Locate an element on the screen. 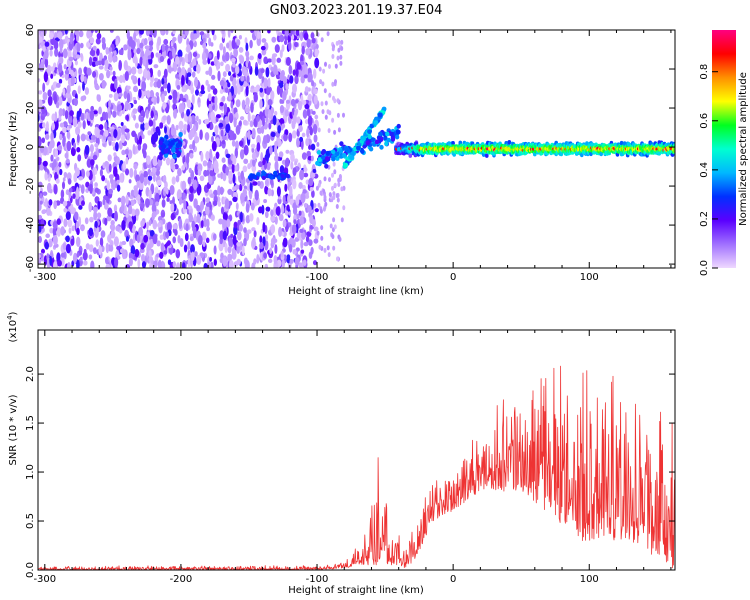 The image size is (750, 600). colorbar-label: Normalized spectral amplitude is located at coordinates (743, 149).